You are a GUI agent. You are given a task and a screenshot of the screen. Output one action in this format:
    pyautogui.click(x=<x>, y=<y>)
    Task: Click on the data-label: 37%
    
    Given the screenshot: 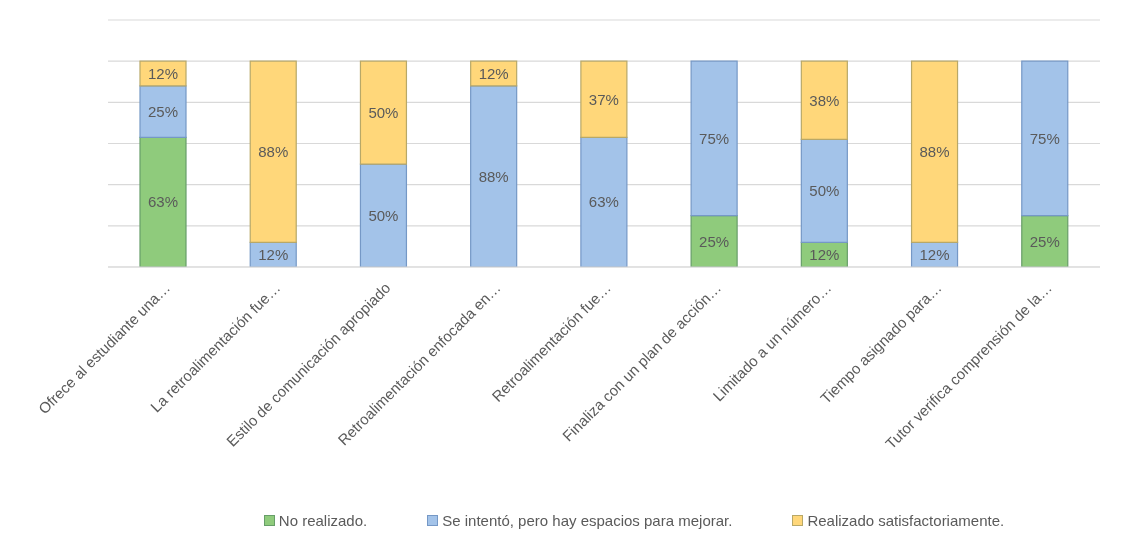 What is the action you would take?
    pyautogui.click(x=603, y=99)
    